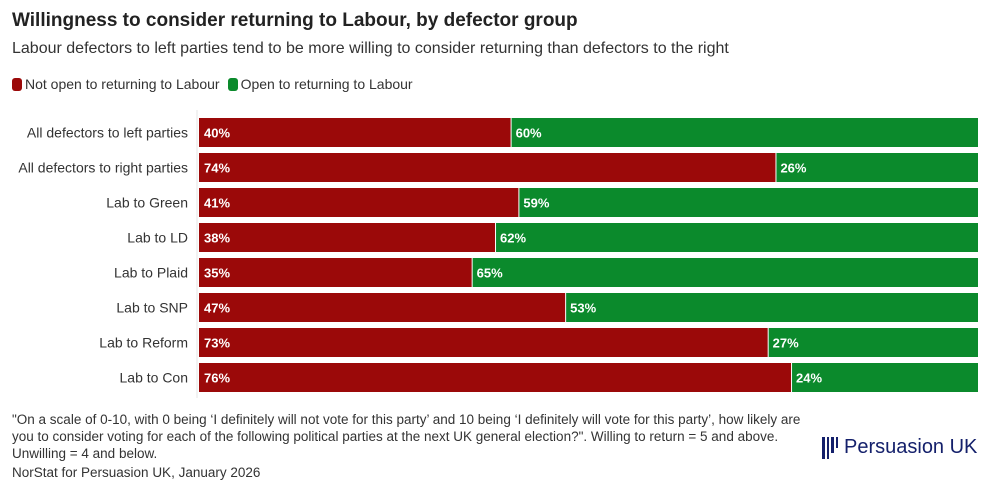  I want to click on data-label: 40%, so click(217, 133).